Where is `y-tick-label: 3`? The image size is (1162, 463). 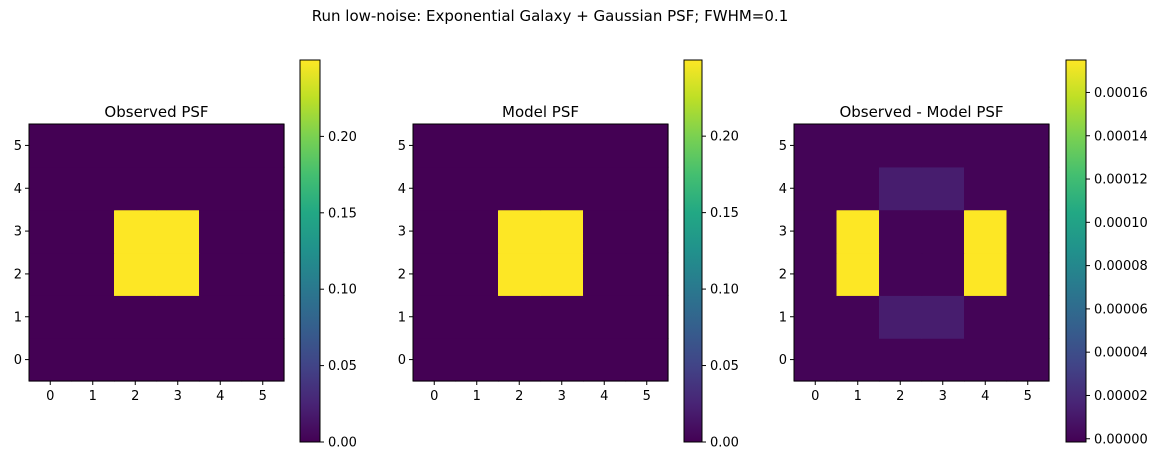 y-tick-label: 3 is located at coordinates (402, 232).